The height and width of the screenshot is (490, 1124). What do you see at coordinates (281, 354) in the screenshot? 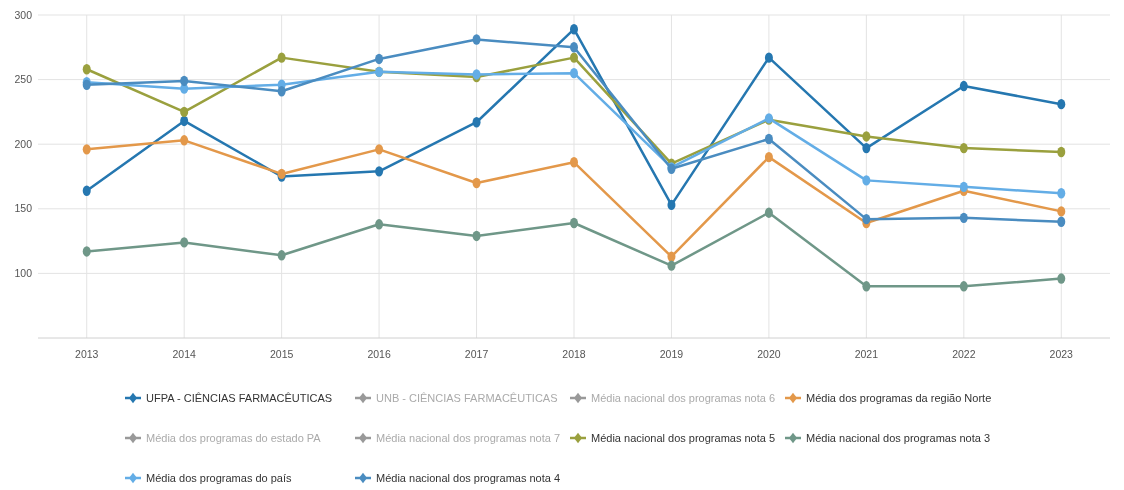
I see `x-tick-label: 2015` at bounding box center [281, 354].